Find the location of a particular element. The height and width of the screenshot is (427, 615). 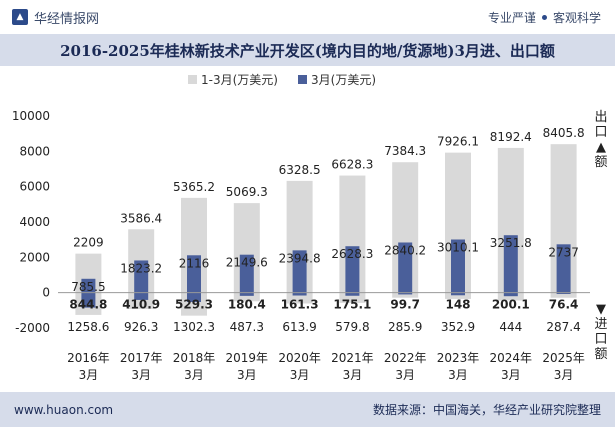

label-total-export: 6628.3 is located at coordinates (352, 165).